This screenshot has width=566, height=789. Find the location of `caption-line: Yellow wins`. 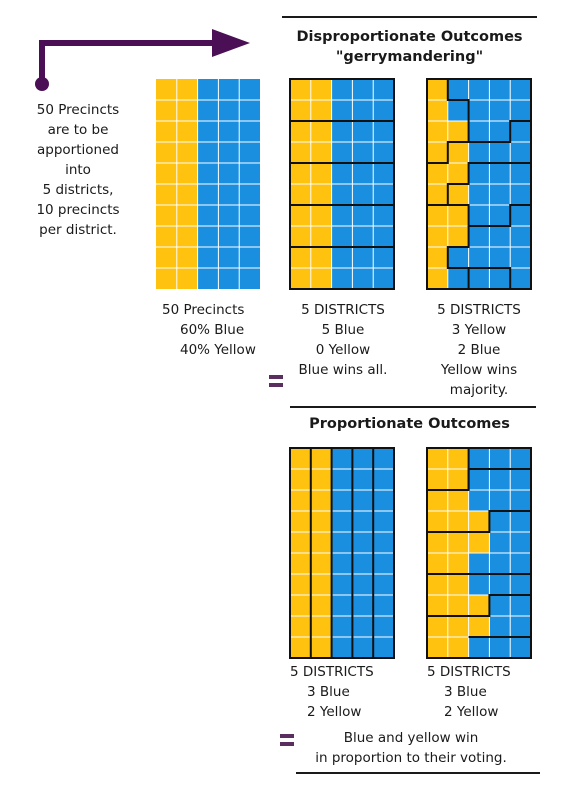

caption-line: Yellow wins is located at coordinates (479, 370).